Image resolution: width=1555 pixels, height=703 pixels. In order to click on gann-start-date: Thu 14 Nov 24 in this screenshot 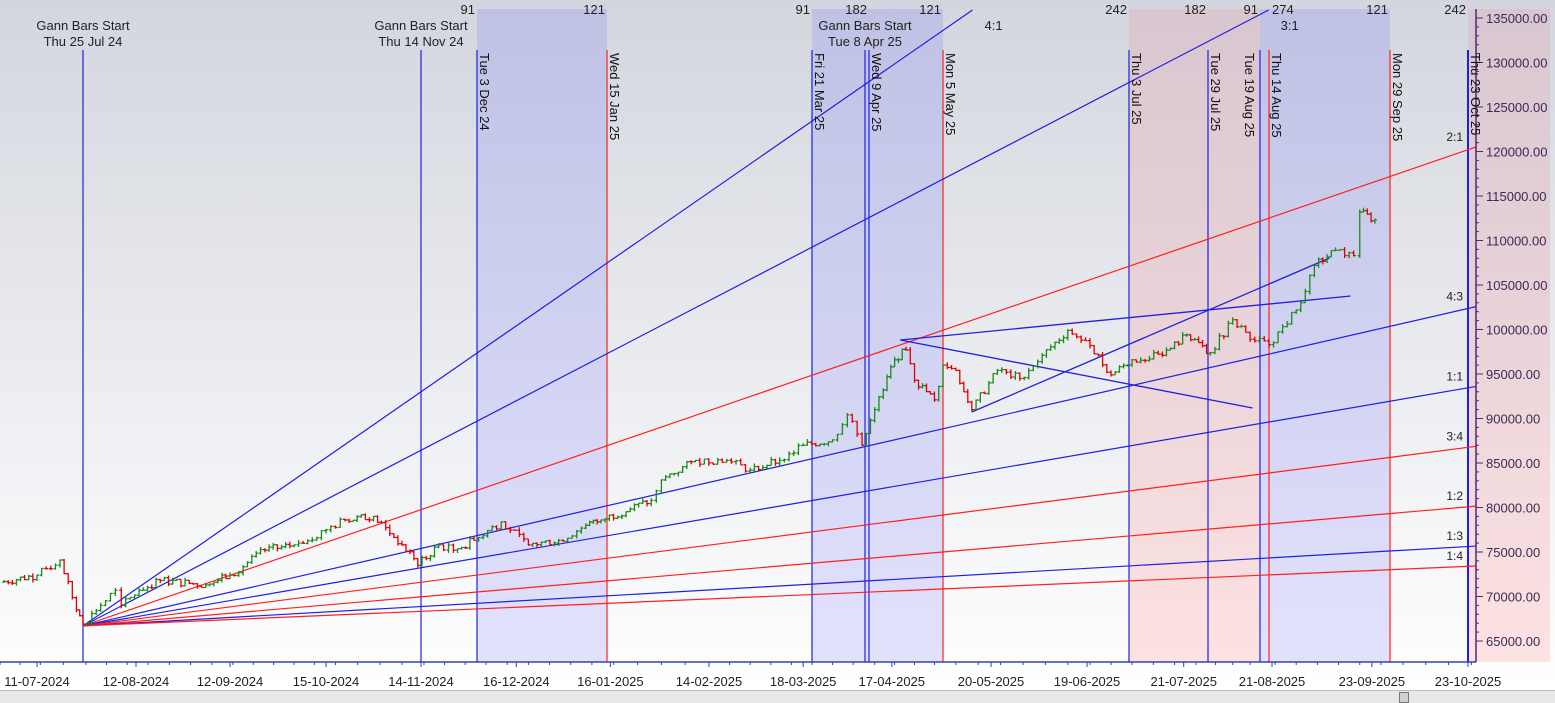, I will do `click(420, 41)`.